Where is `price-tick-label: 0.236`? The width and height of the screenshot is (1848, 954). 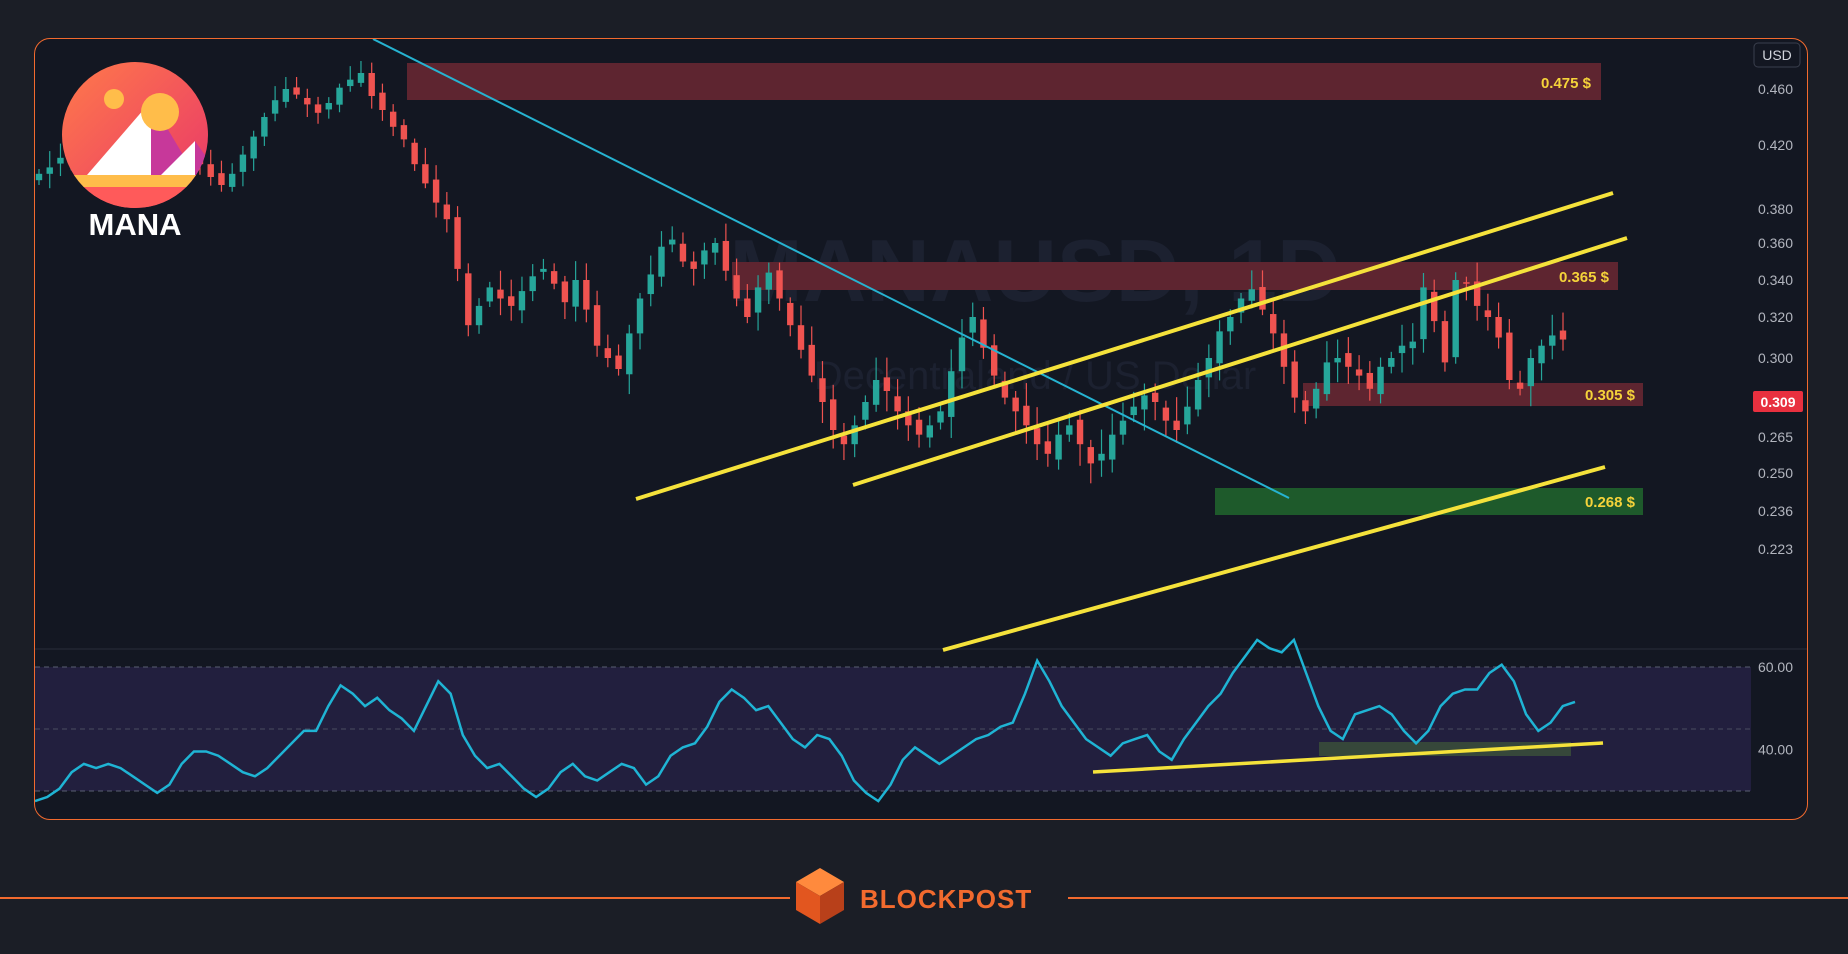
price-tick-label: 0.236 is located at coordinates (1775, 511).